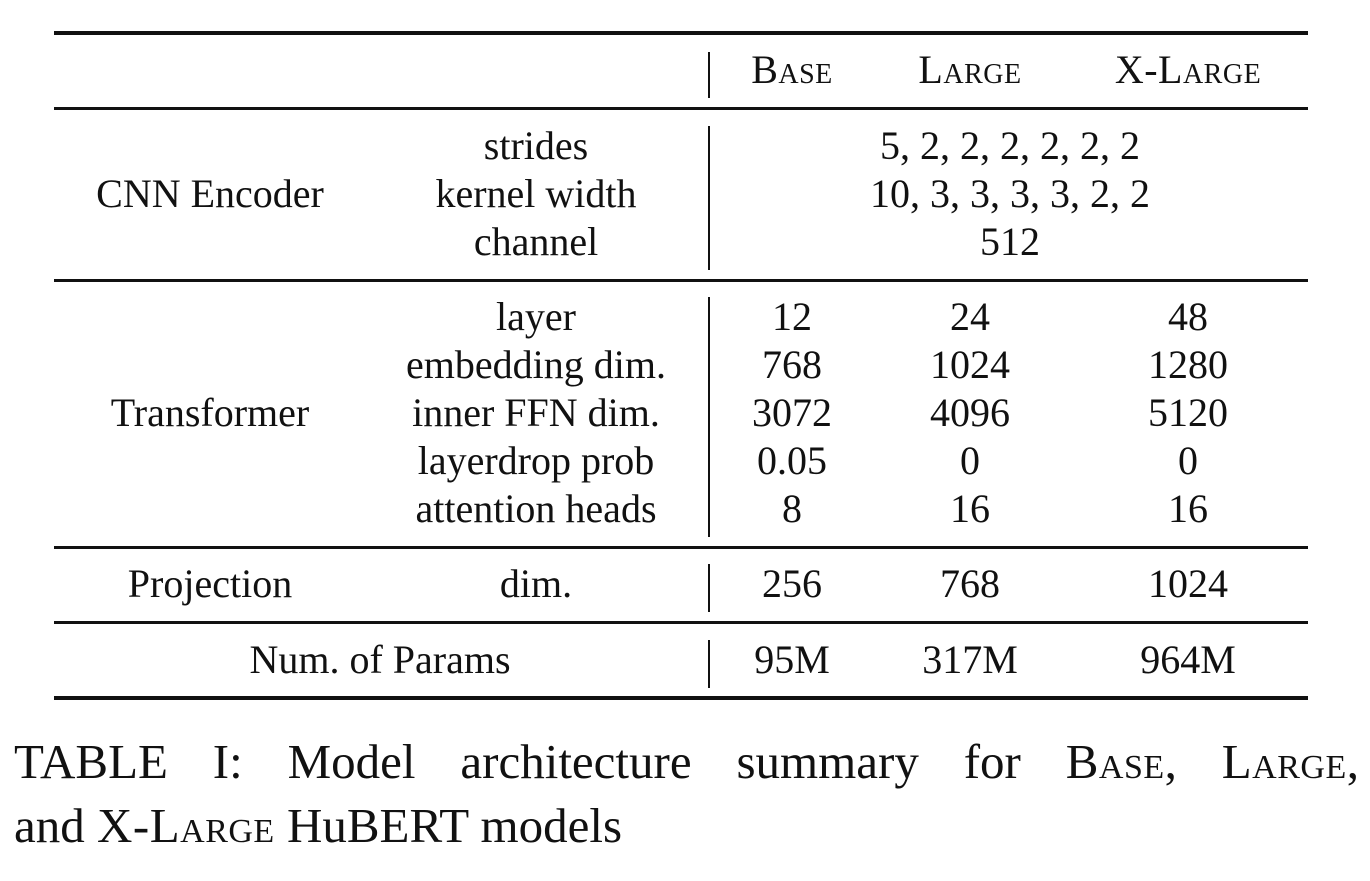 This screenshot has width=1370, height=881. I want to click on row-label: inner FFN dim., so click(536, 412).